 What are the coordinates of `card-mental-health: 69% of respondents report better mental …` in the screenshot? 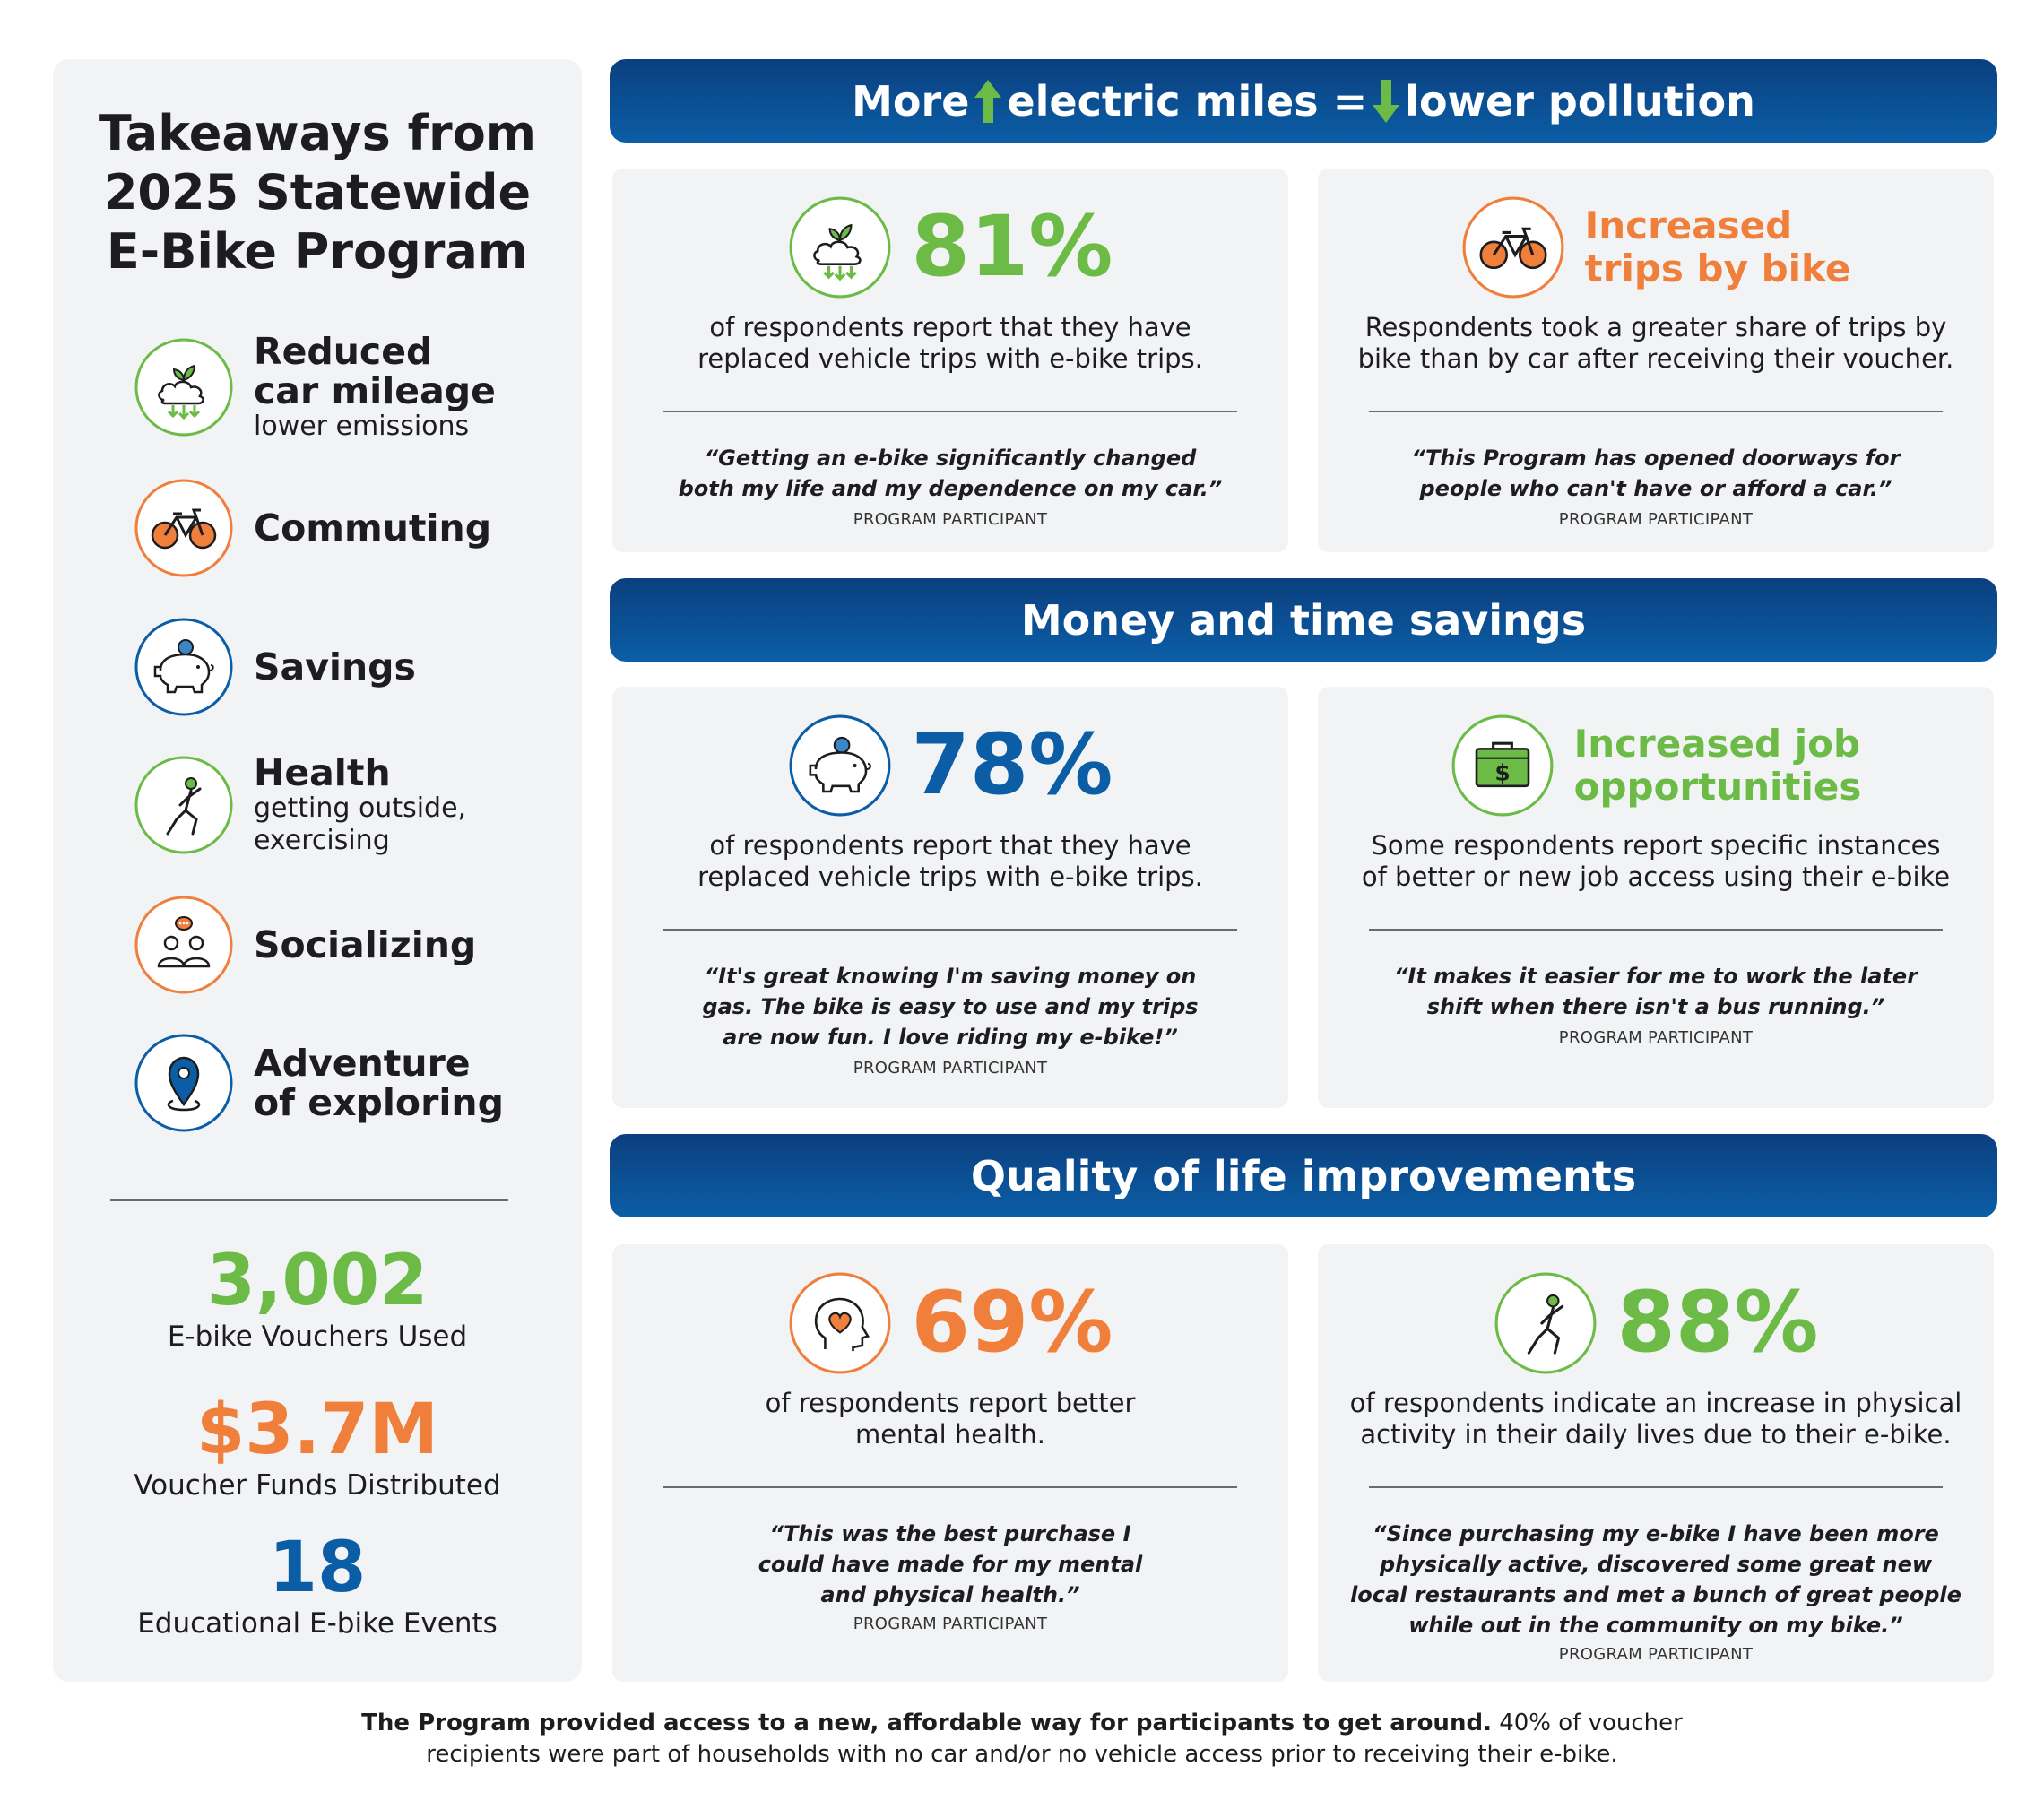 It's located at (950, 1463).